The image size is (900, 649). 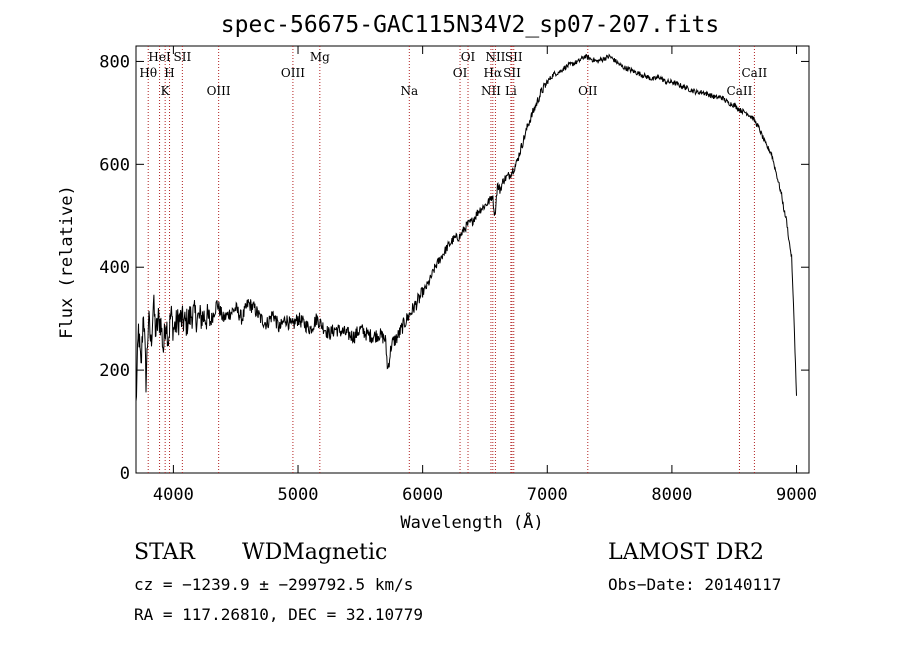 I want to click on y-tick-label: 600, so click(x=114, y=165).